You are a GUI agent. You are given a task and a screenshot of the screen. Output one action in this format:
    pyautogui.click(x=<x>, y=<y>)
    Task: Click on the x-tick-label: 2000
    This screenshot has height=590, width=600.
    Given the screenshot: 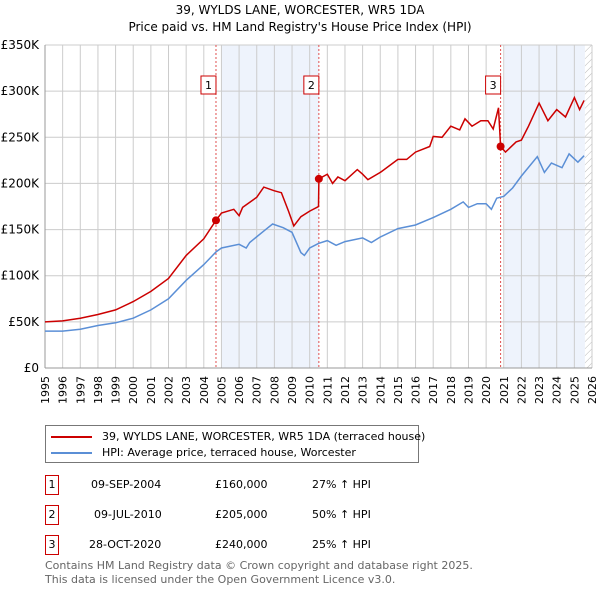 What is the action you would take?
    pyautogui.click(x=133, y=390)
    